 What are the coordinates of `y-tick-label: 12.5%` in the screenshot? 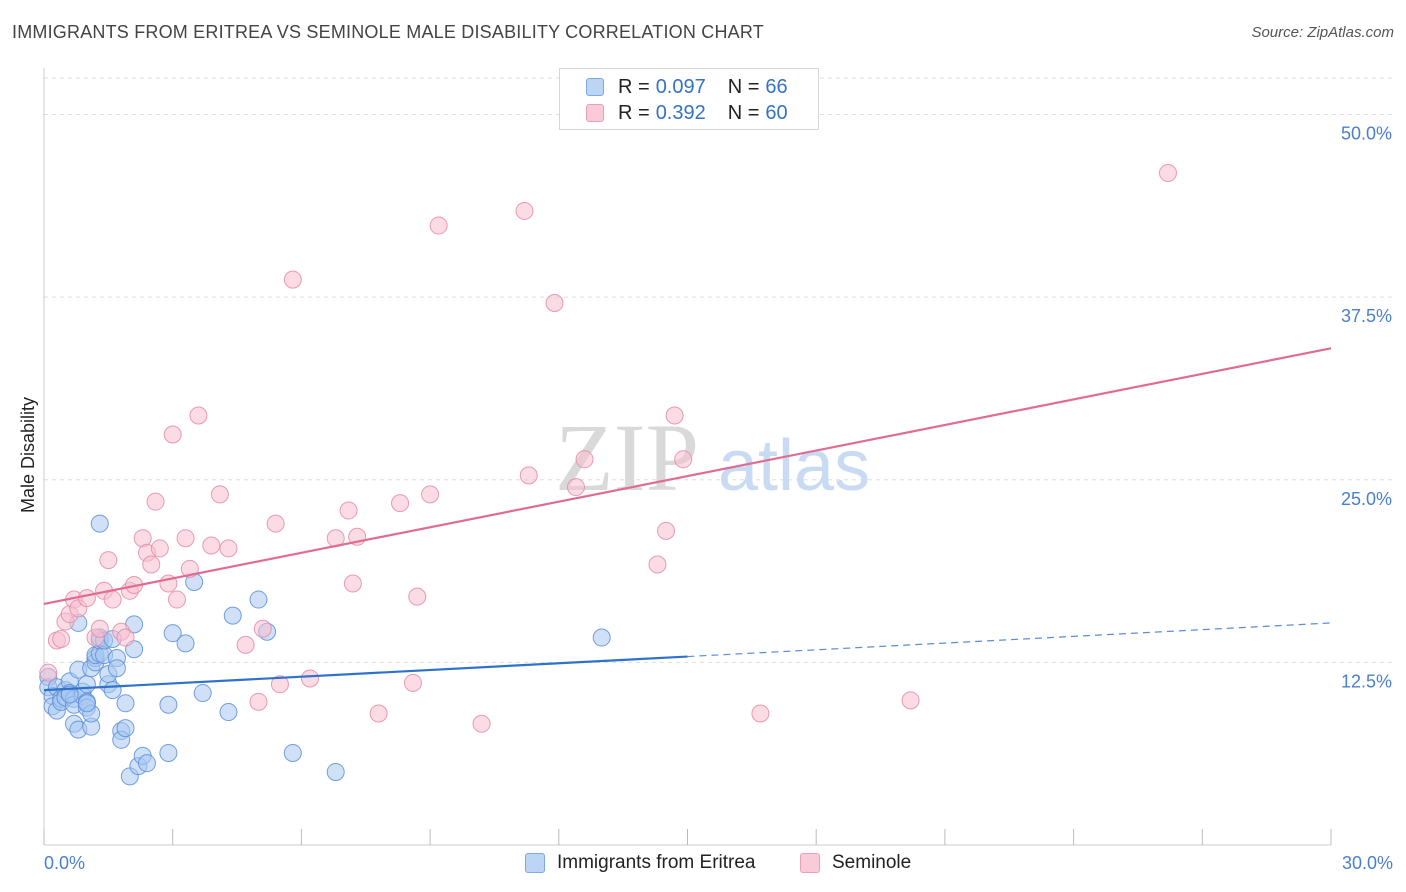 It's located at (1366, 681).